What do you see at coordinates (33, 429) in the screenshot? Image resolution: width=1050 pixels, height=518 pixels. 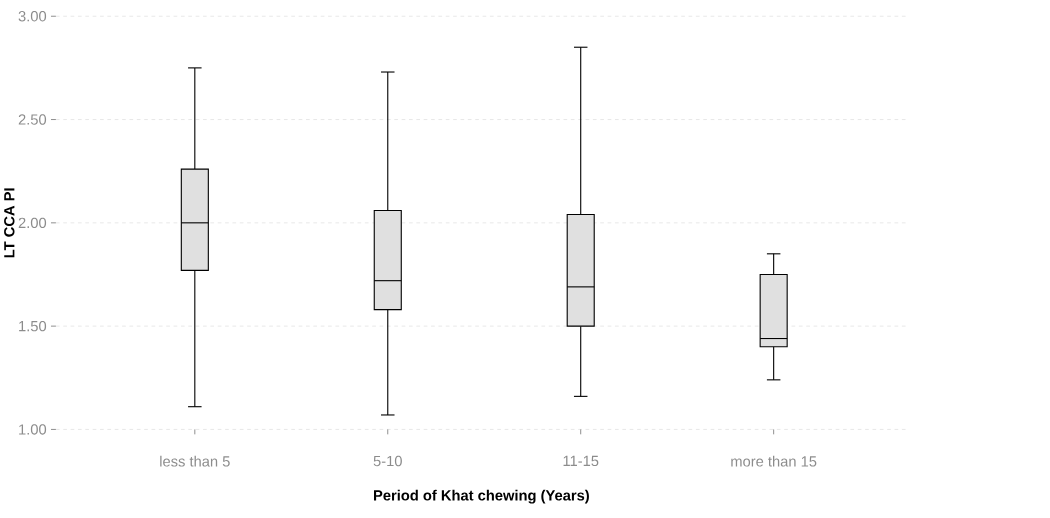 I see `y-tick-label: 1.00` at bounding box center [33, 429].